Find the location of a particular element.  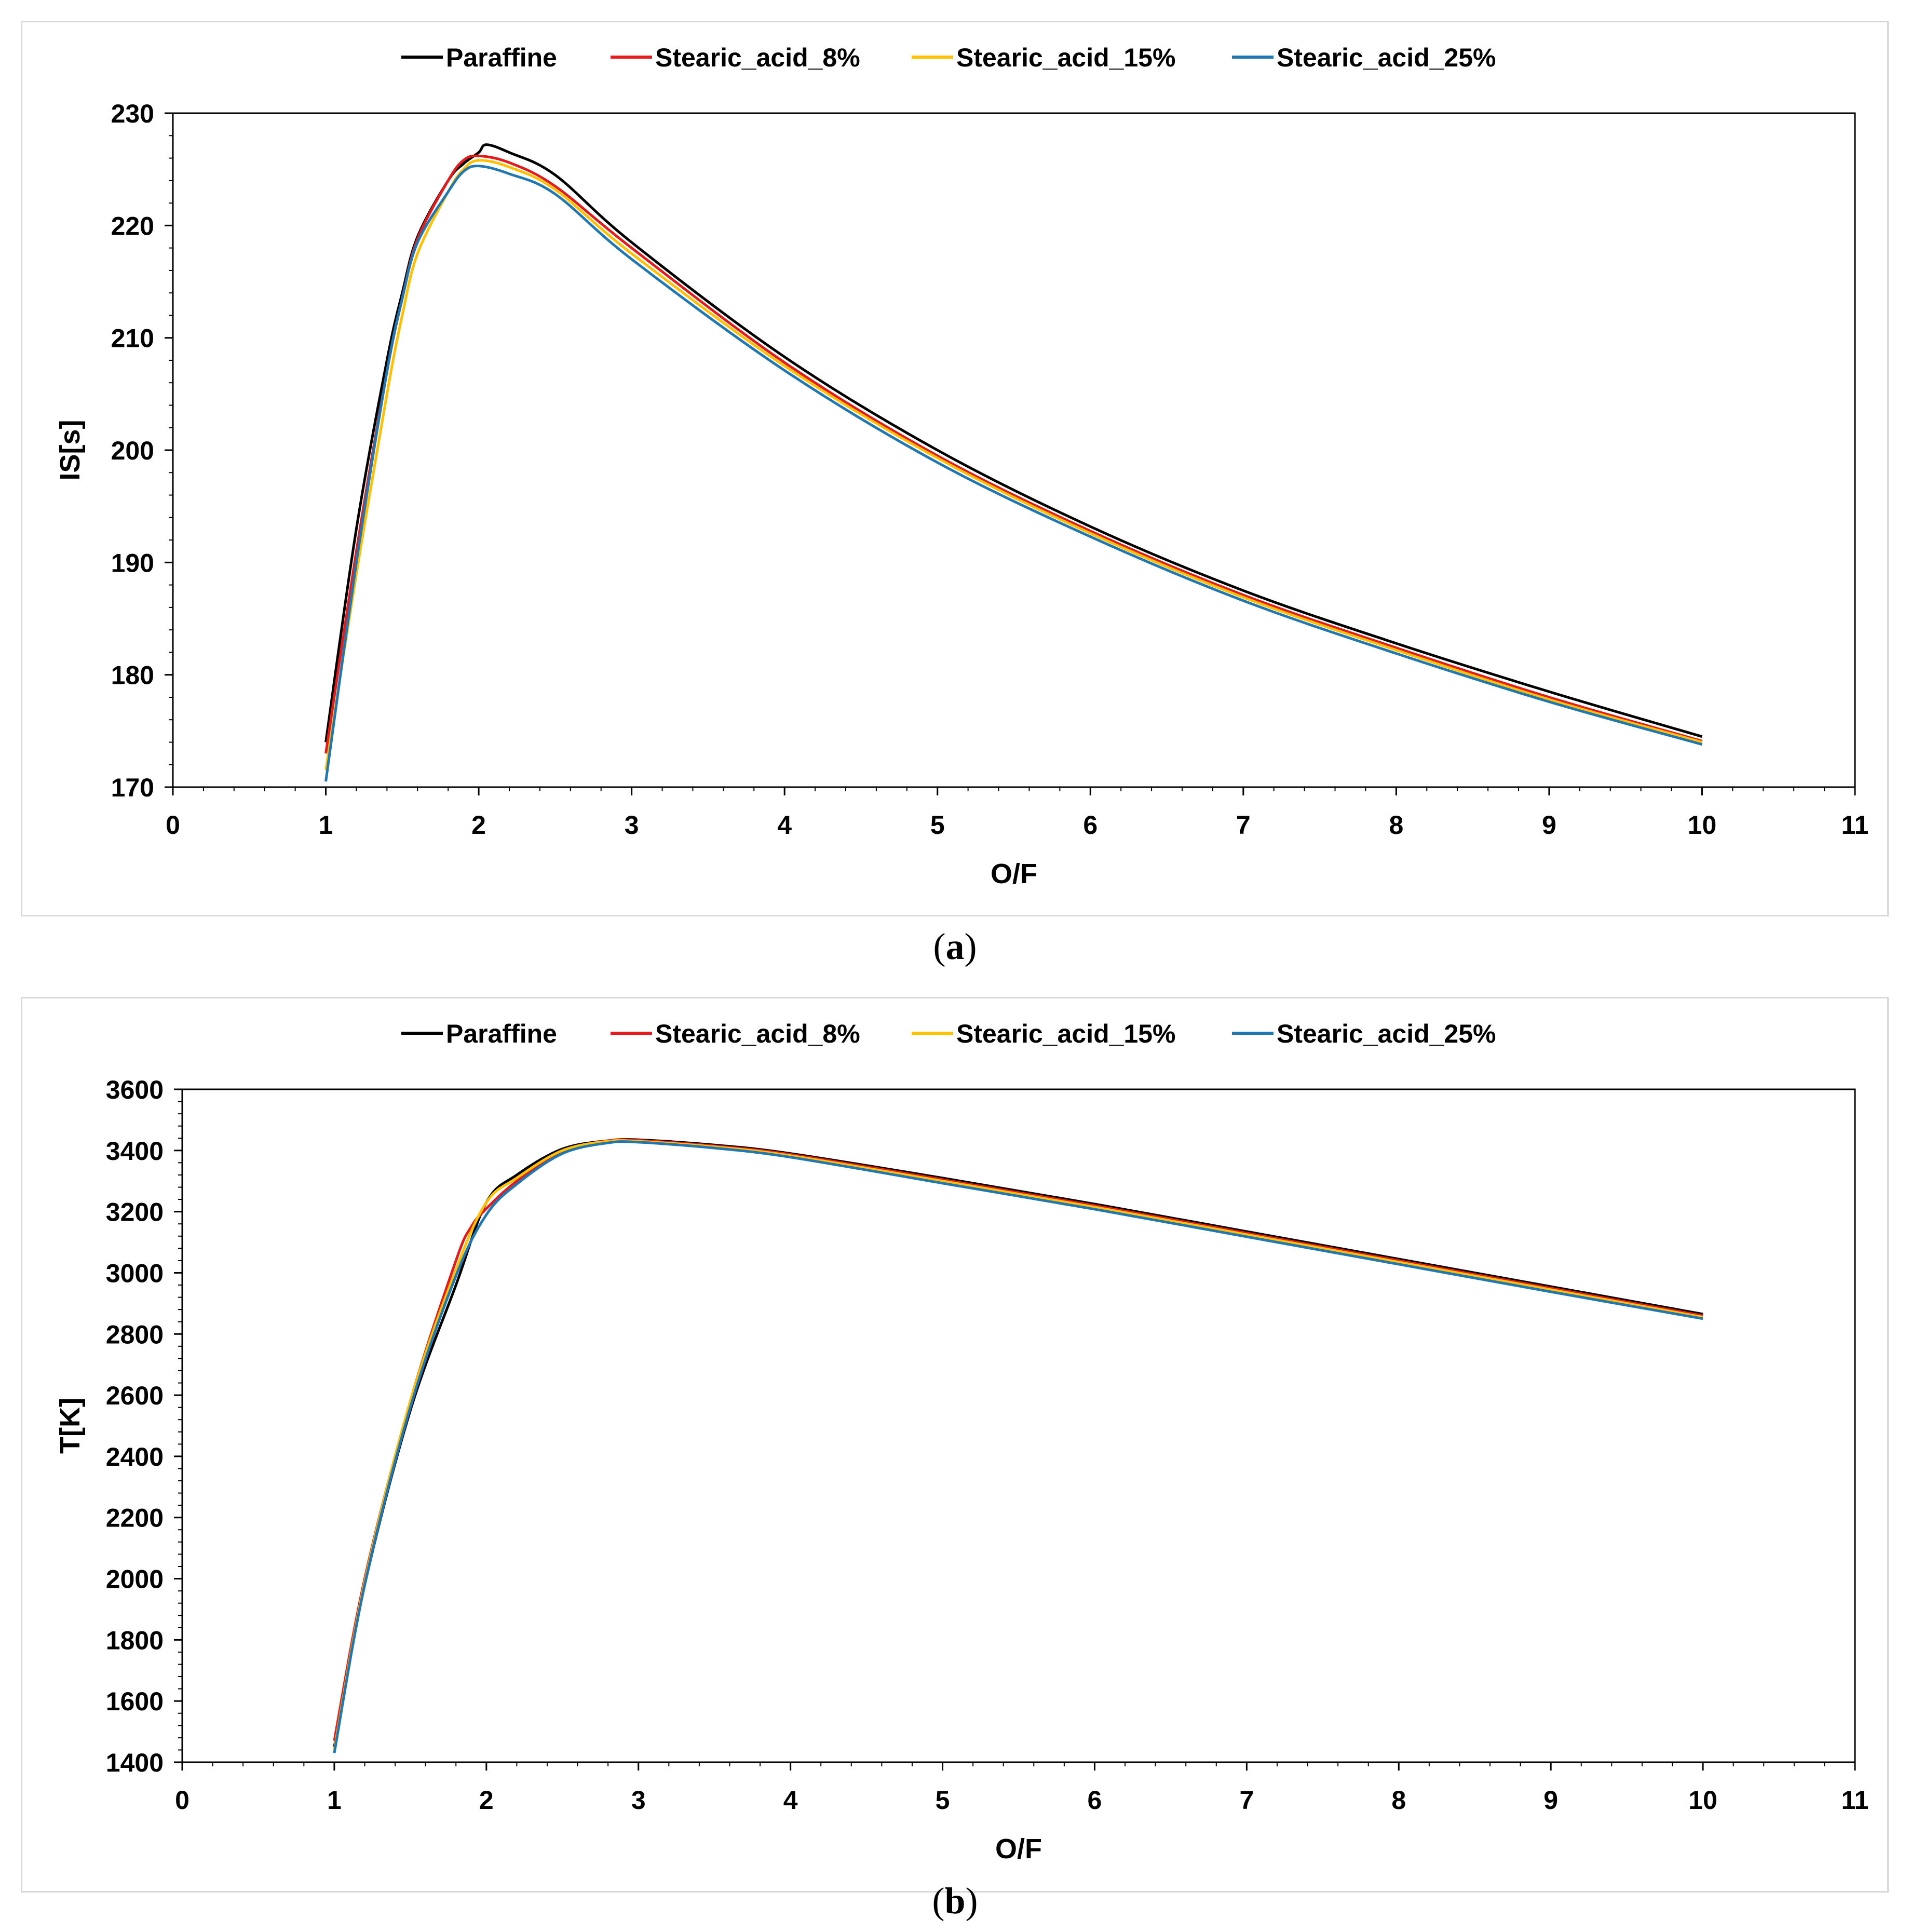

y-tick-label: 1800 is located at coordinates (135, 1640).